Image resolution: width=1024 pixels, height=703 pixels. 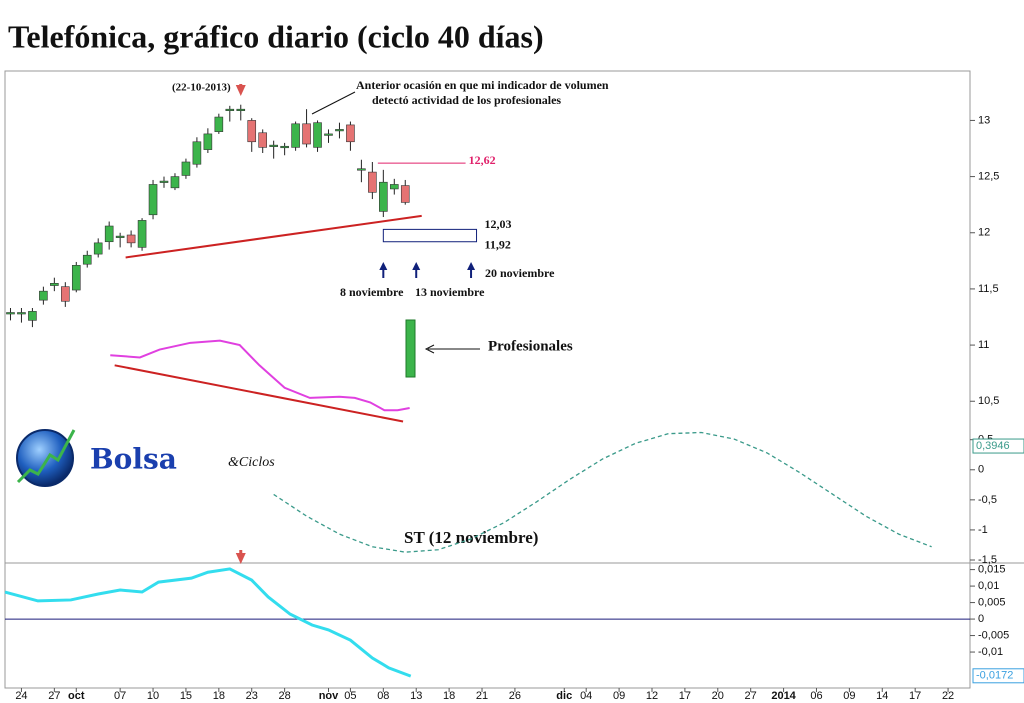 What do you see at coordinates (450, 292) in the screenshot?
I see `annotation-label: 13 noviembre` at bounding box center [450, 292].